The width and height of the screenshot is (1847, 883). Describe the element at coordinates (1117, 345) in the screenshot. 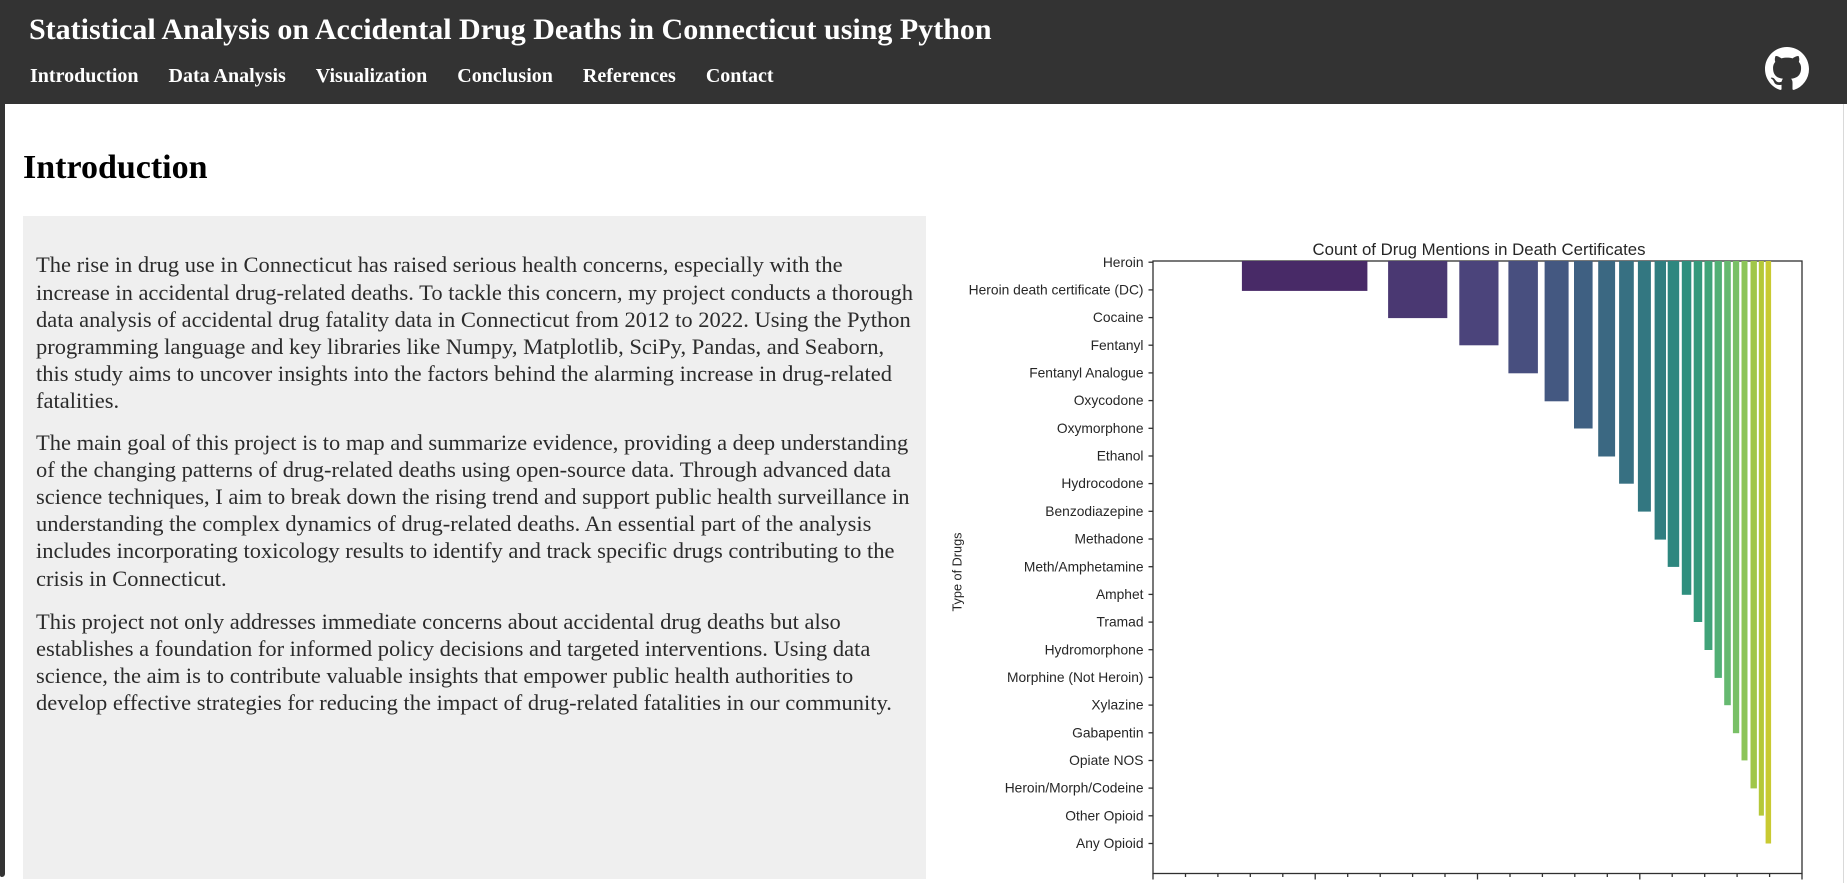

I see `svg-text: Fentanyl` at that location.